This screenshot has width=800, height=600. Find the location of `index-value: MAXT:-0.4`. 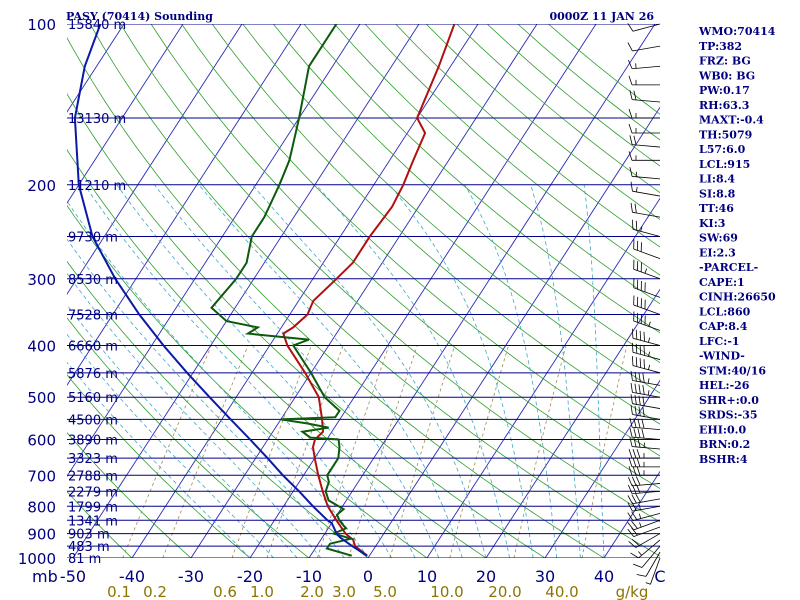

index-value: MAXT:-0.4 is located at coordinates (731, 120).